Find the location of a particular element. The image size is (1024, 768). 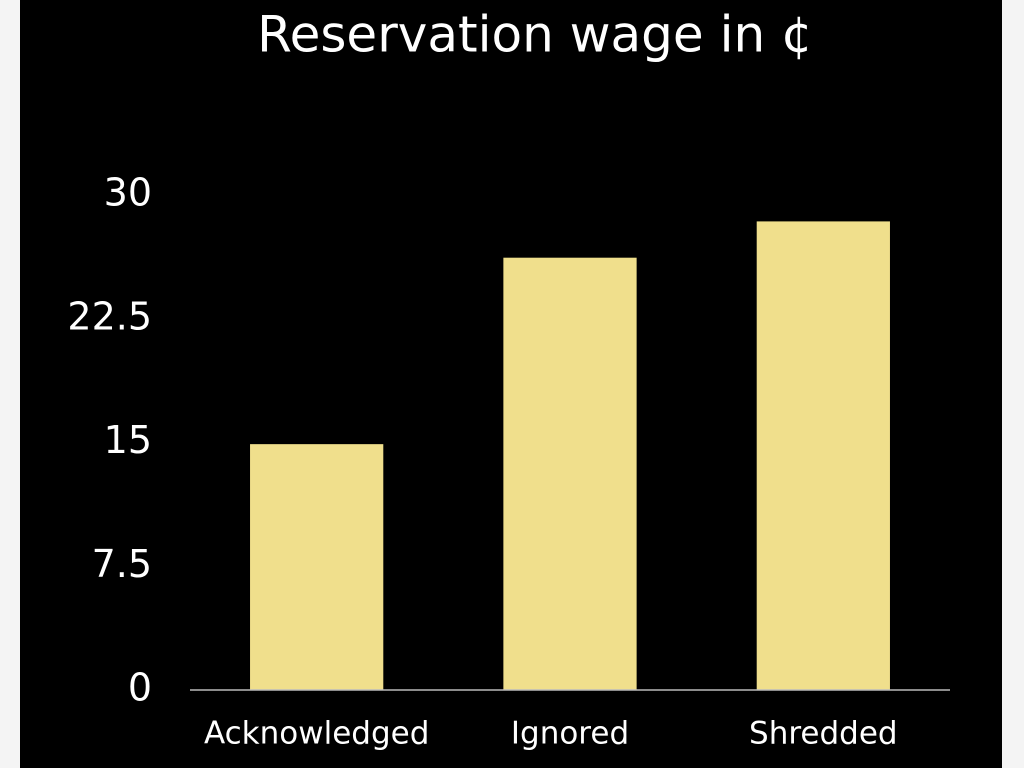

chart-title: Reservation wage in ¢ is located at coordinates (535, 35).